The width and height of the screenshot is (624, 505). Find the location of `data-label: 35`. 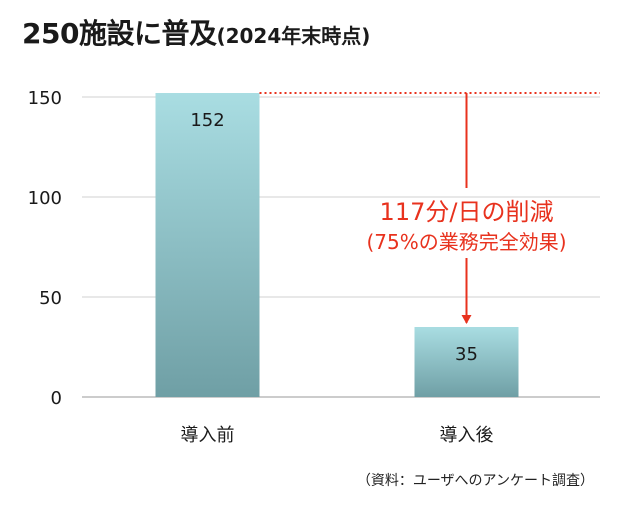

data-label: 35 is located at coordinates (466, 354).